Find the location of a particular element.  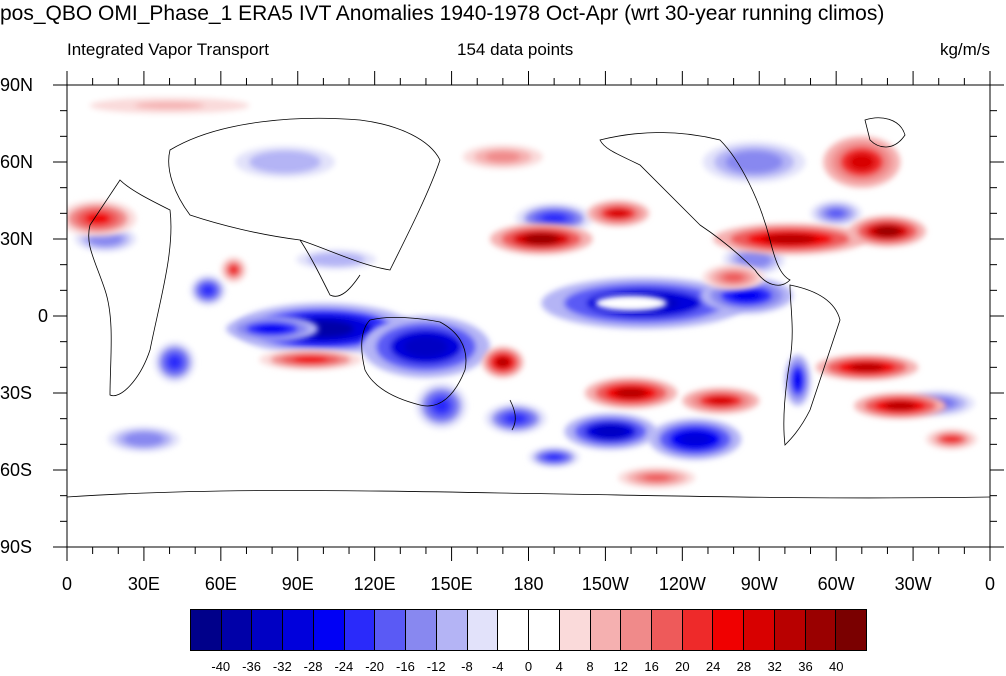

y-tick-label: 30N is located at coordinates (17, 239).